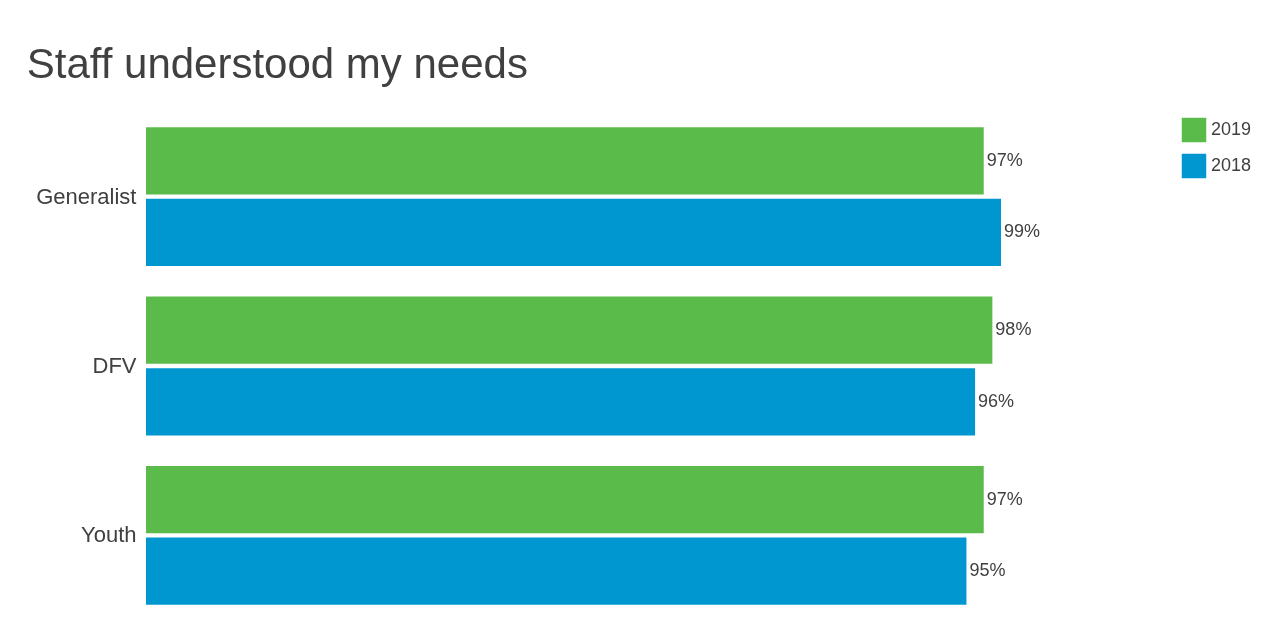 The height and width of the screenshot is (623, 1283). What do you see at coordinates (86, 196) in the screenshot?
I see `y-tick-label: Generalist` at bounding box center [86, 196].